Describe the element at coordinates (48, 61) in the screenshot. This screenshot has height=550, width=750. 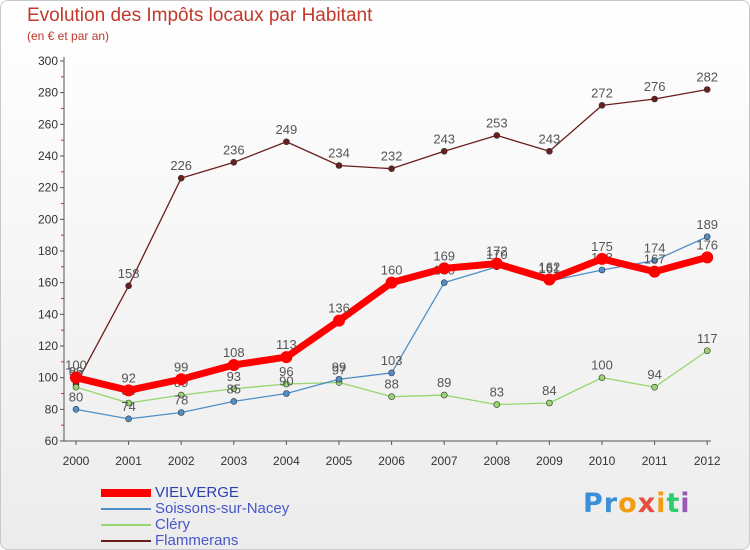
I see `y-tick-label: 300` at that location.